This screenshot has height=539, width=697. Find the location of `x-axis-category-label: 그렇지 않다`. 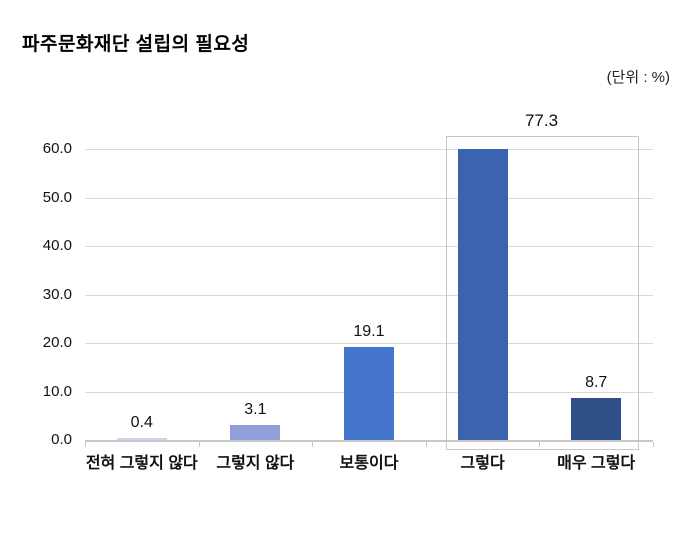

x-axis-category-label: 그렇지 않다 is located at coordinates (255, 463).